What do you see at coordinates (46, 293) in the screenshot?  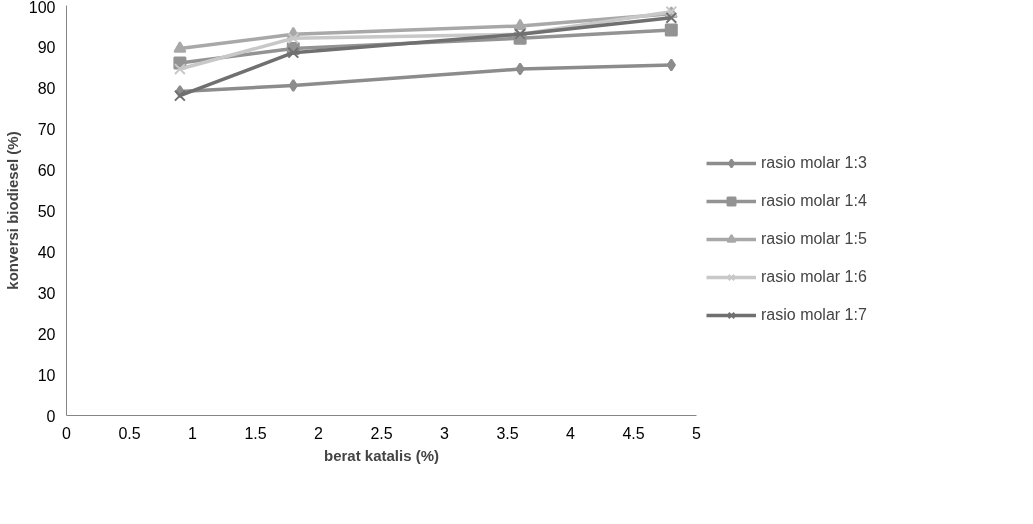 I see `y-tick-label: 30` at bounding box center [46, 293].